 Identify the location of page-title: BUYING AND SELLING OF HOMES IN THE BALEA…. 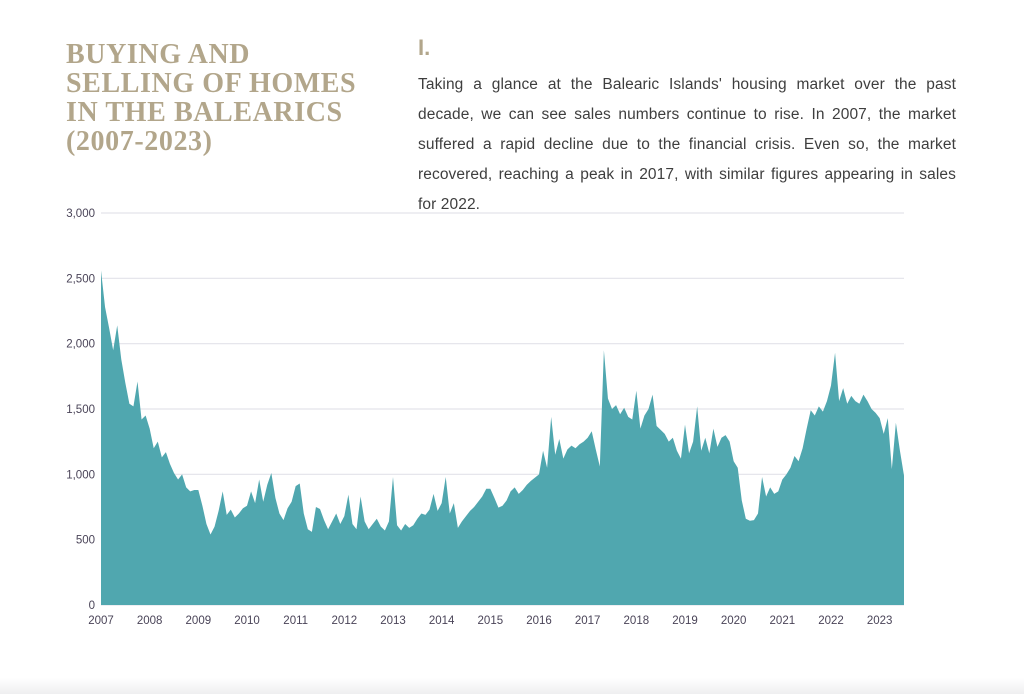
(231, 98).